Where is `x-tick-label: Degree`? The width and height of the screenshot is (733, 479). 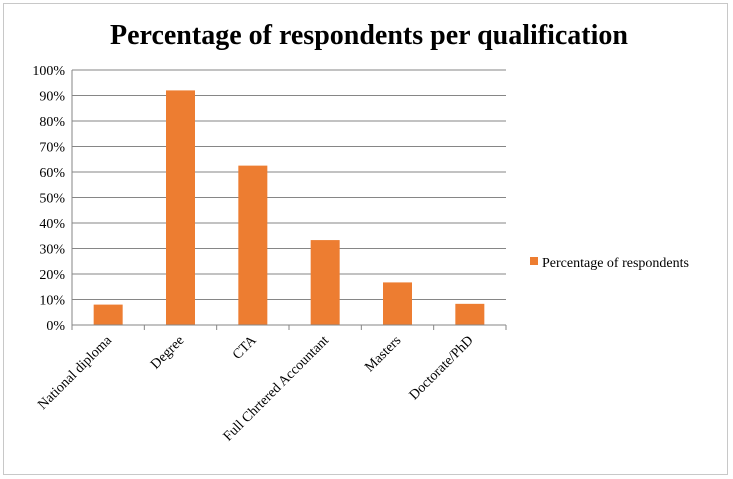 x-tick-label: Degree is located at coordinates (167, 352).